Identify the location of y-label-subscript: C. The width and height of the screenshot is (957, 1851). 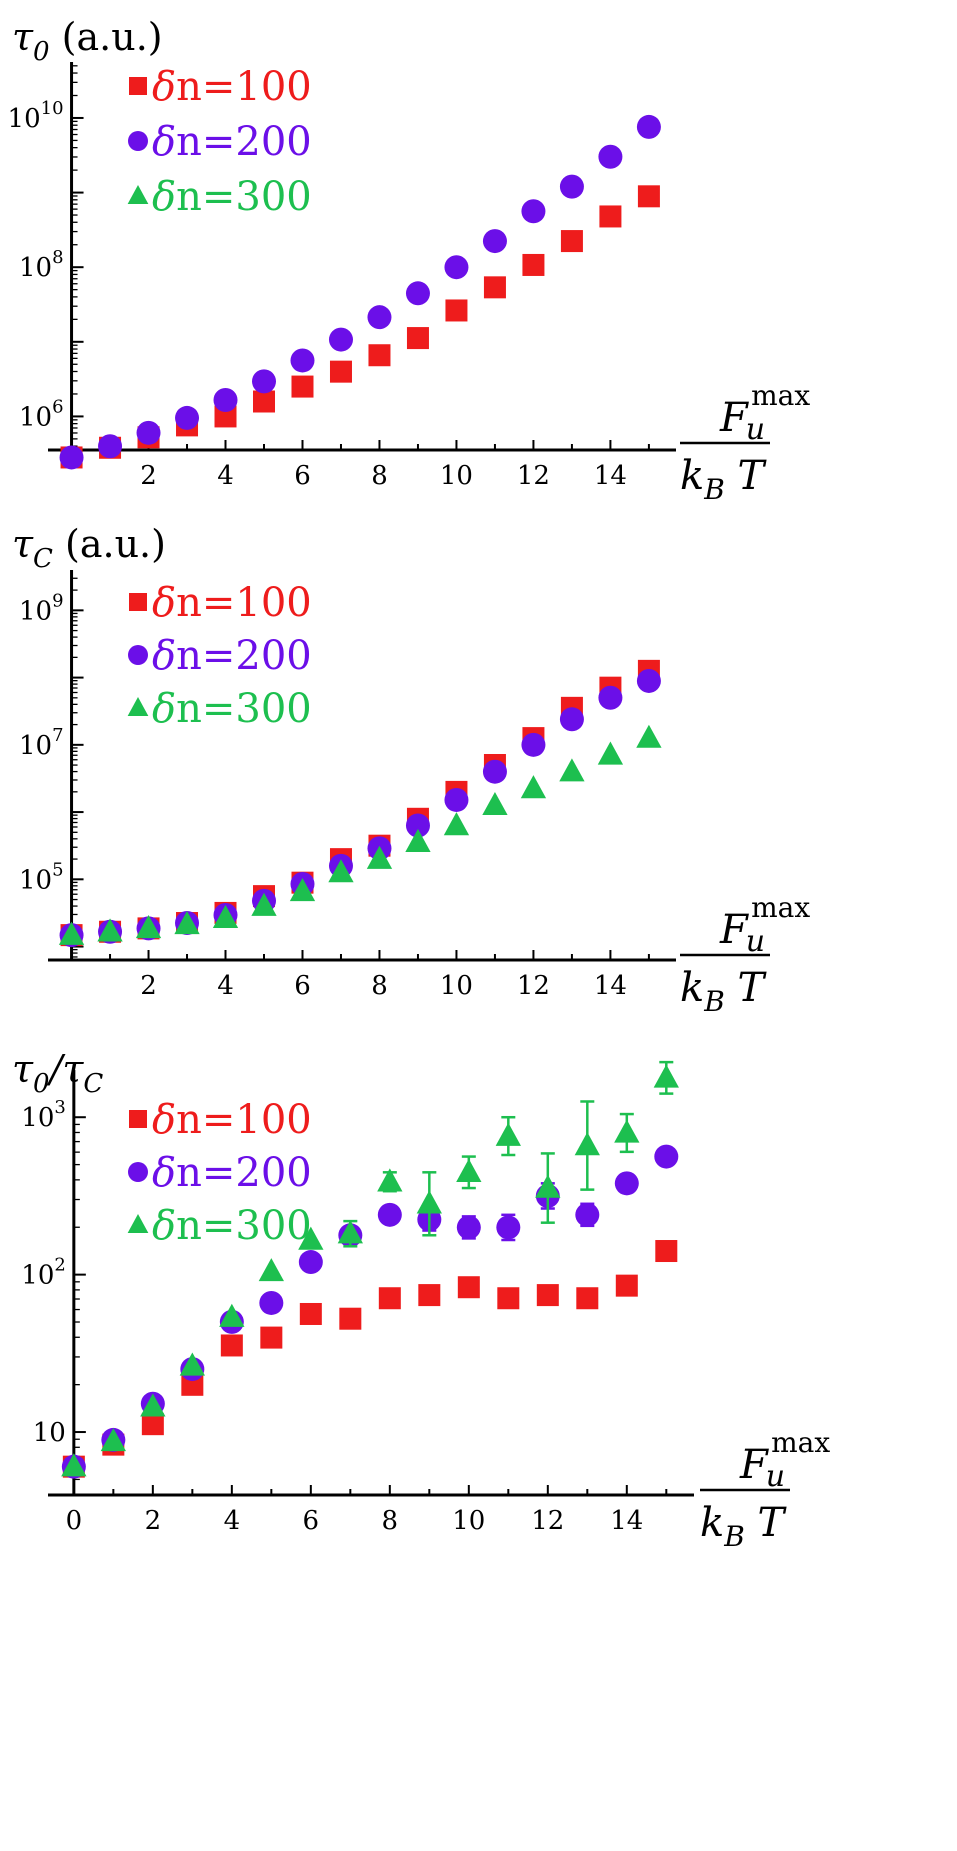
(43, 559).